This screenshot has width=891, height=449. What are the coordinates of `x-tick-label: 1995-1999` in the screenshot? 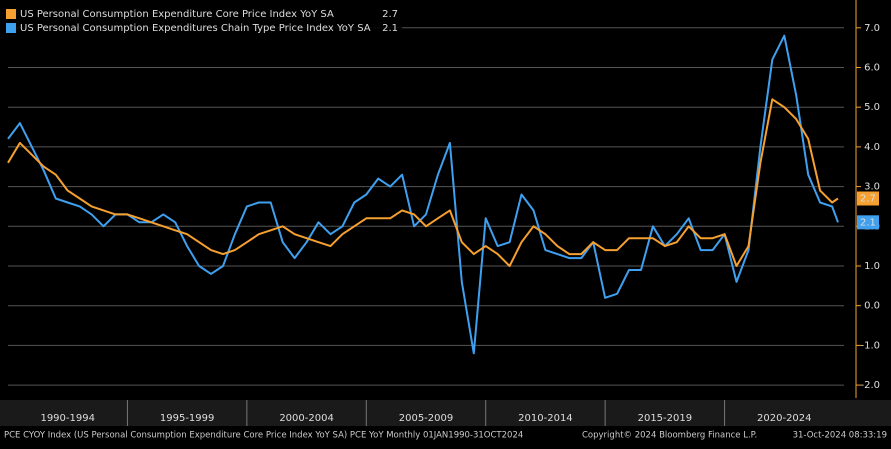 It's located at (187, 418).